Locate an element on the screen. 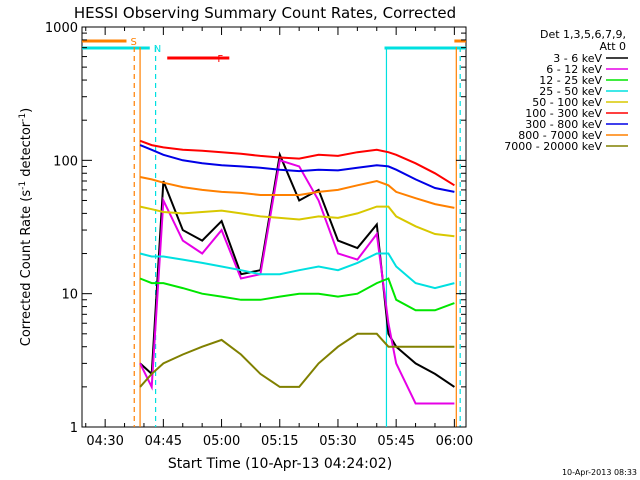 The width and height of the screenshot is (640, 480). y-axis-label-sup1: -1 is located at coordinates (23, 185).